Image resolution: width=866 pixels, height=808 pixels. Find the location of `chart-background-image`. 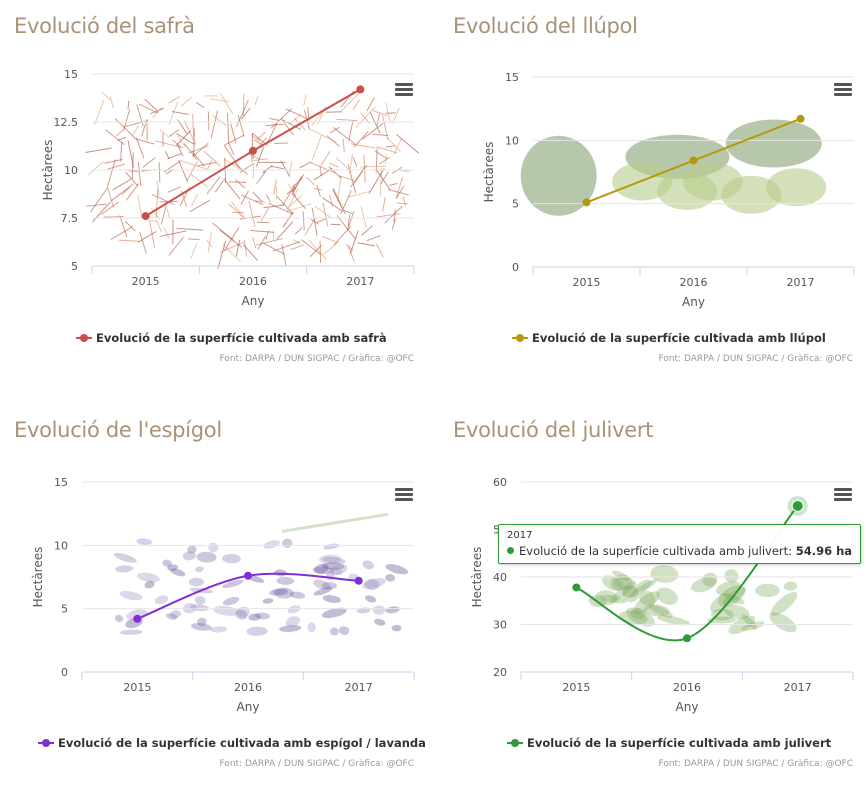

chart-background-image is located at coordinates (694, 601).